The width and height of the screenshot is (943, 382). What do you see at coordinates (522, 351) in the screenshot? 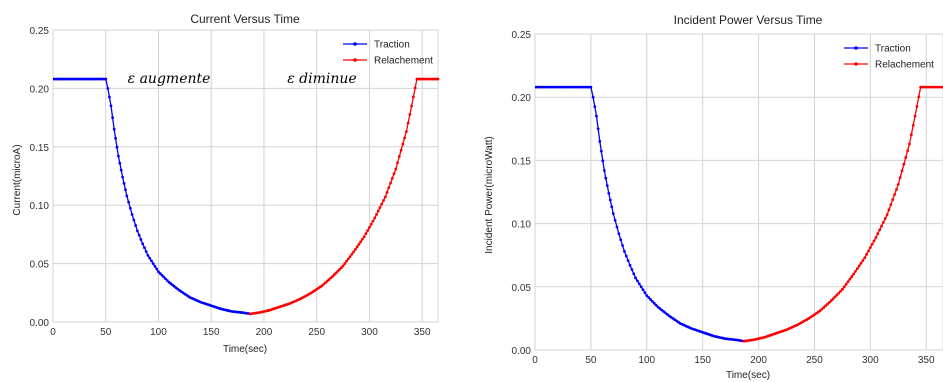
I see `y-tick-label: 0.00` at bounding box center [522, 351].